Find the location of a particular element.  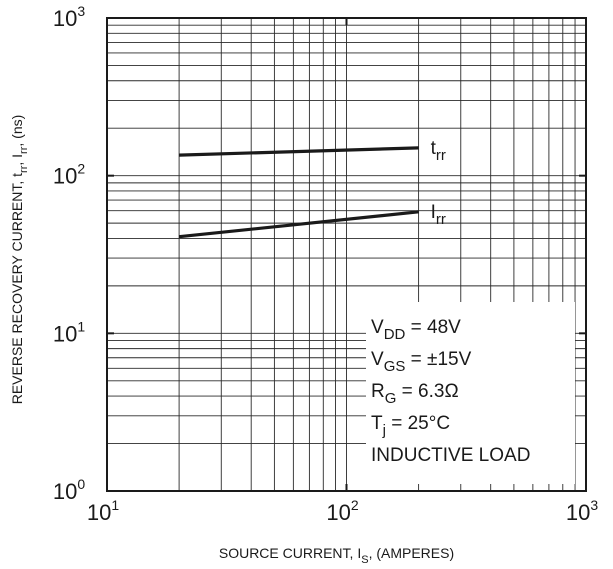

annotation-line: VDD = 48V is located at coordinates (416, 330).